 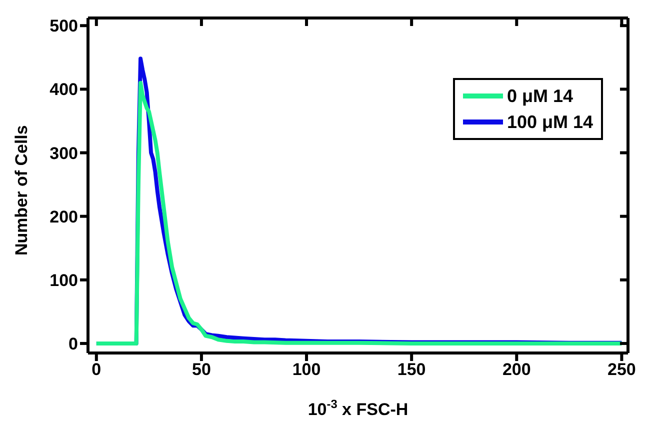 What do you see at coordinates (411, 370) in the screenshot?
I see `x-tick-label: 150` at bounding box center [411, 370].